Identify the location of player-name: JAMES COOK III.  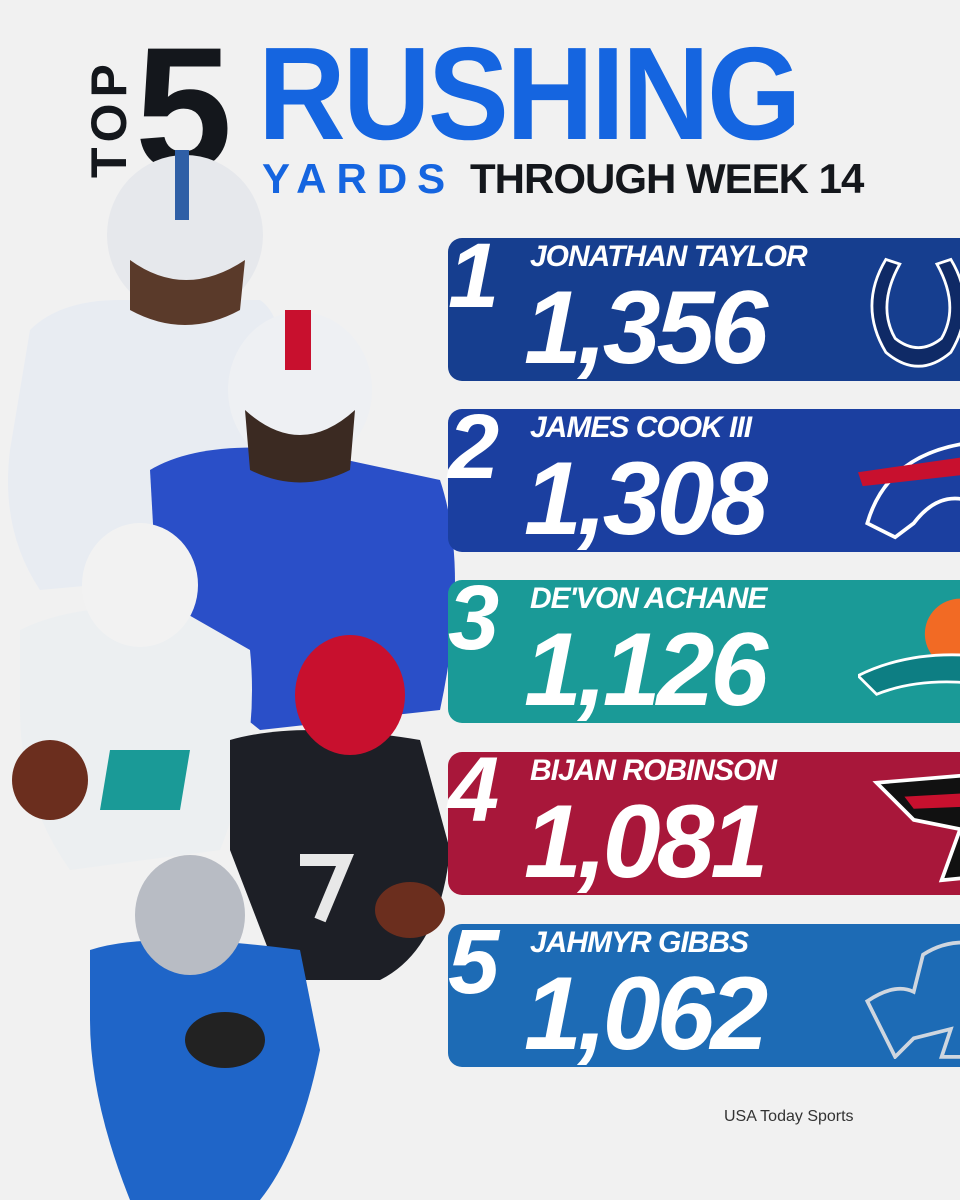
(641, 427).